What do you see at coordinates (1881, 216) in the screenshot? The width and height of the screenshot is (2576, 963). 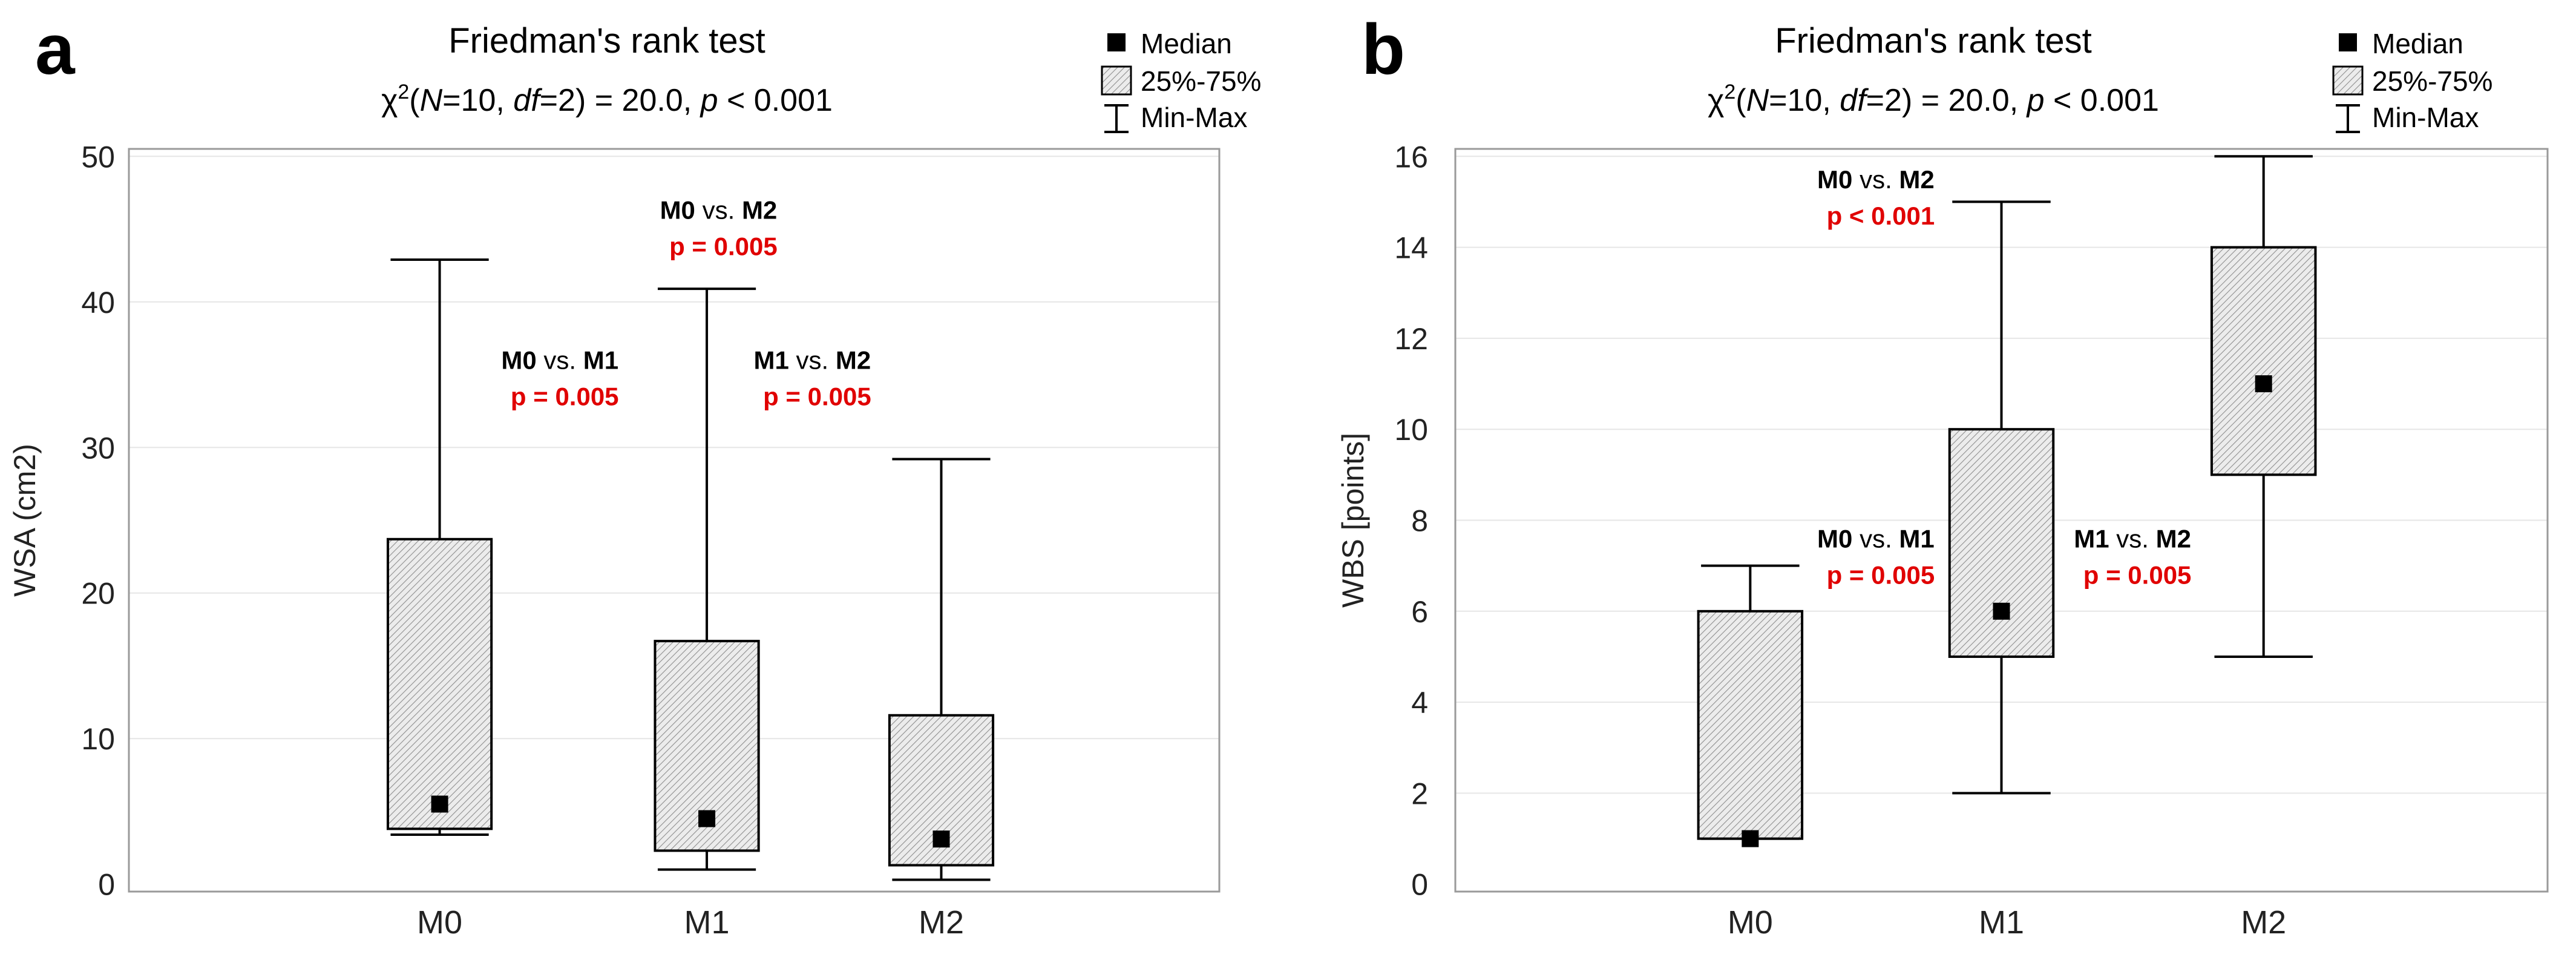 I see `comparison-pvalue: p < 0.001` at bounding box center [1881, 216].